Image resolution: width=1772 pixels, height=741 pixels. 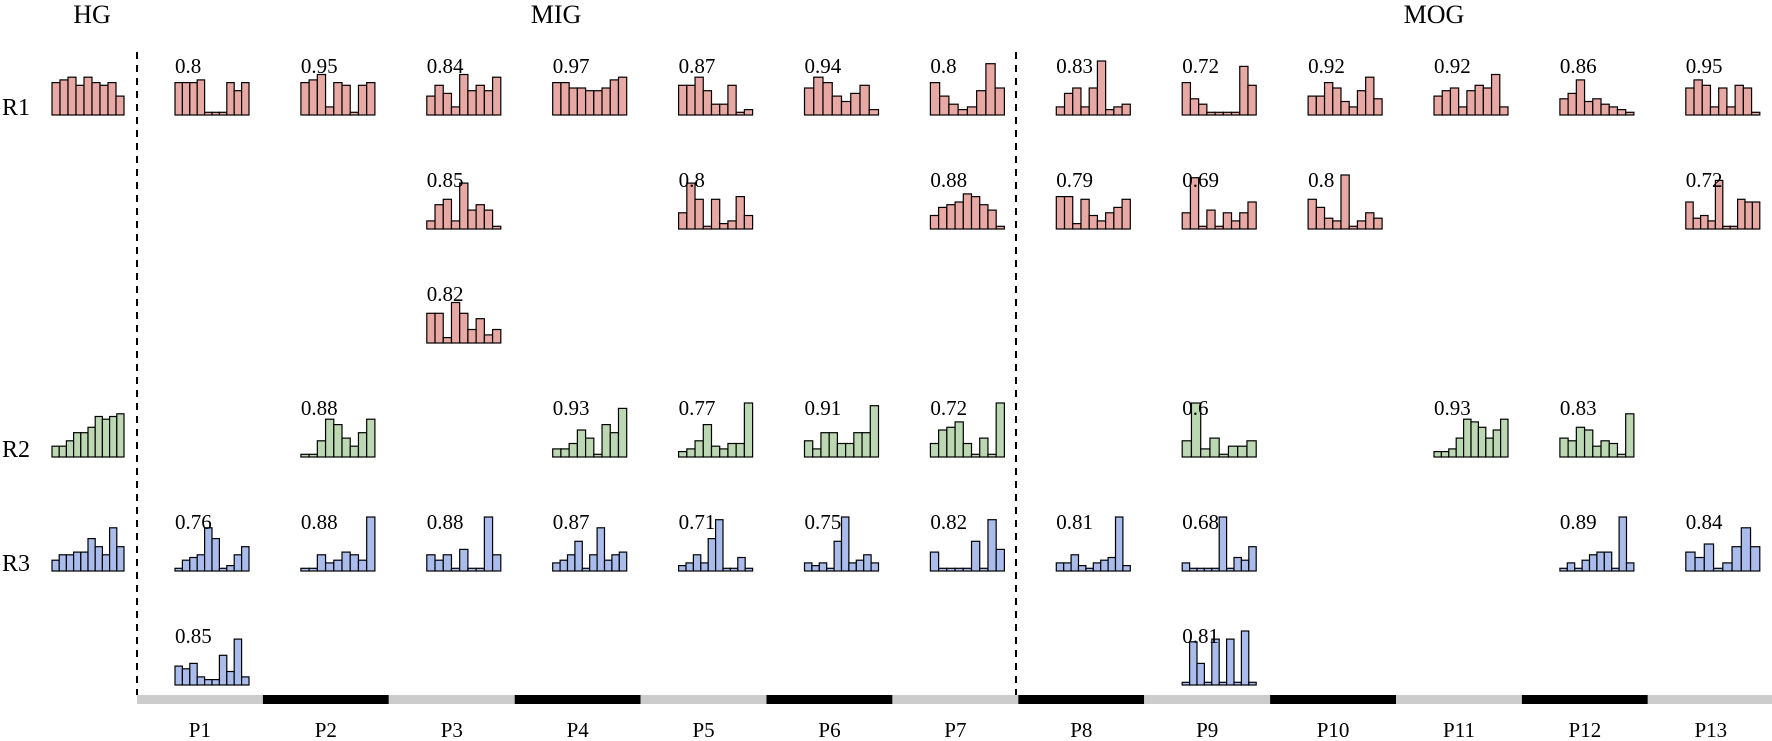 What do you see at coordinates (445, 66) in the screenshot?
I see `score-label-r1-p3-1: 0.84` at bounding box center [445, 66].